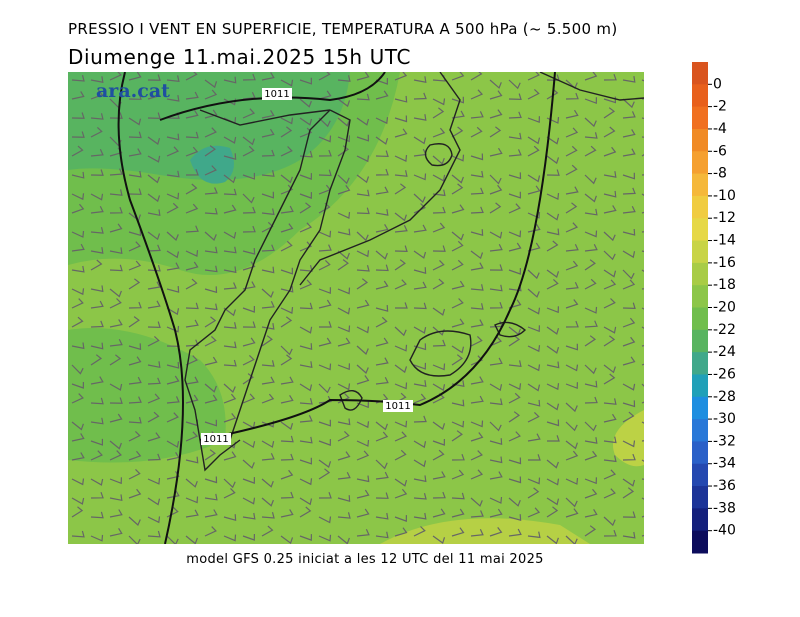  Describe the element at coordinates (724, 441) in the screenshot. I see `colorbar-label: -32` at that location.